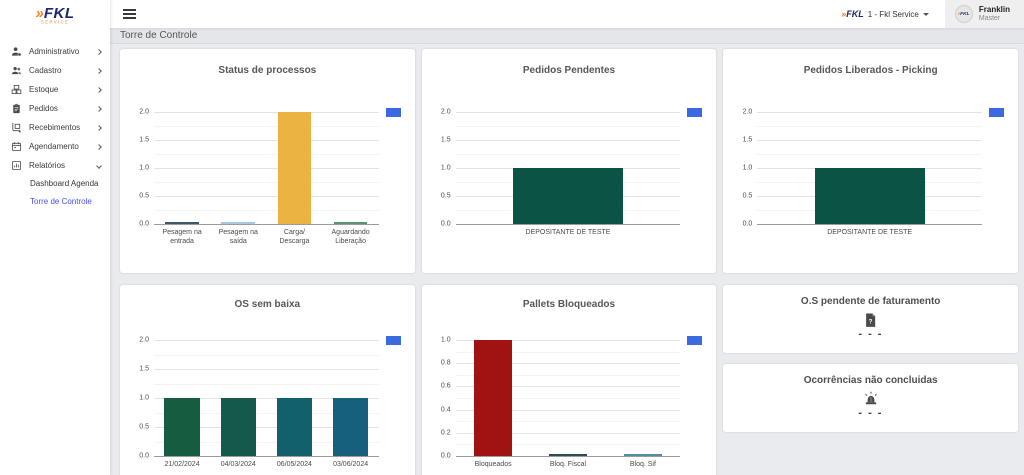 Image resolution: width=1024 pixels, height=475 pixels. What do you see at coordinates (294, 168) in the screenshot?
I see `bar-carga--descarga` at bounding box center [294, 168].